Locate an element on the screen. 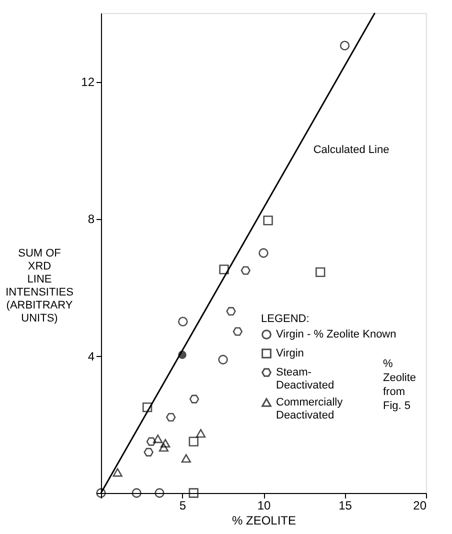 The image size is (452, 534). x-tick-label: 5 is located at coordinates (182, 505).